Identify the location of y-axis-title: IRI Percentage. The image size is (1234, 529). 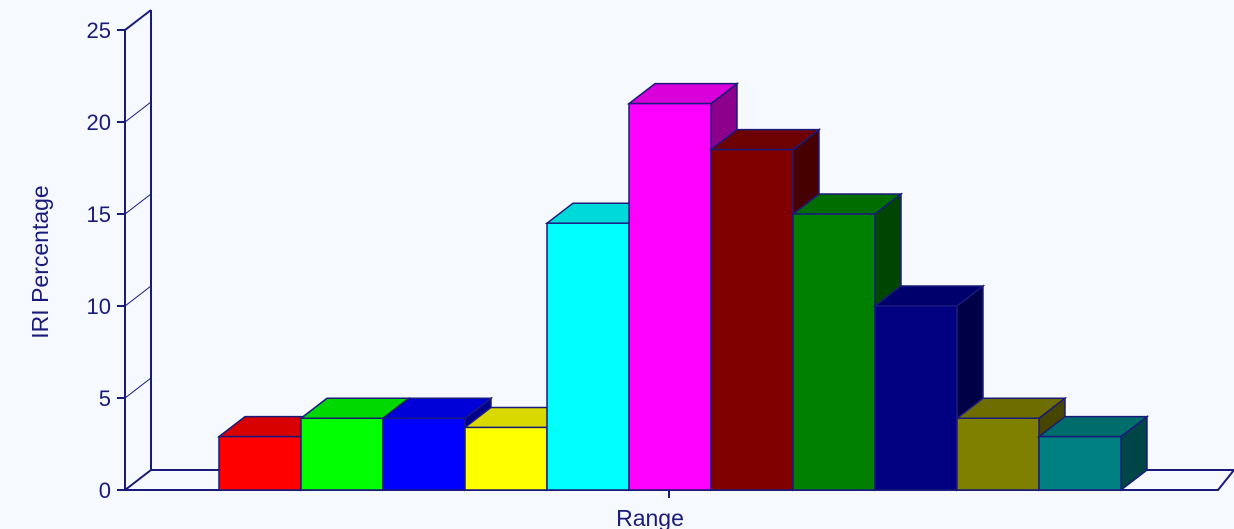
(40, 261).